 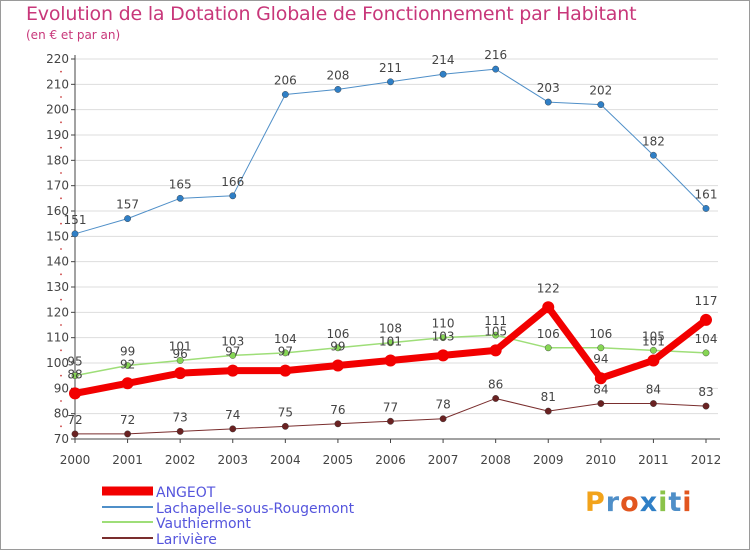 What do you see at coordinates (442, 405) in the screenshot?
I see `data-label: 78` at bounding box center [442, 405].